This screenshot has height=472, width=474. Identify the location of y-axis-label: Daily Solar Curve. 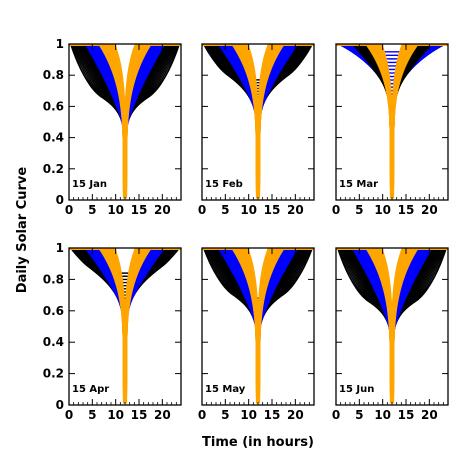
(22, 230).